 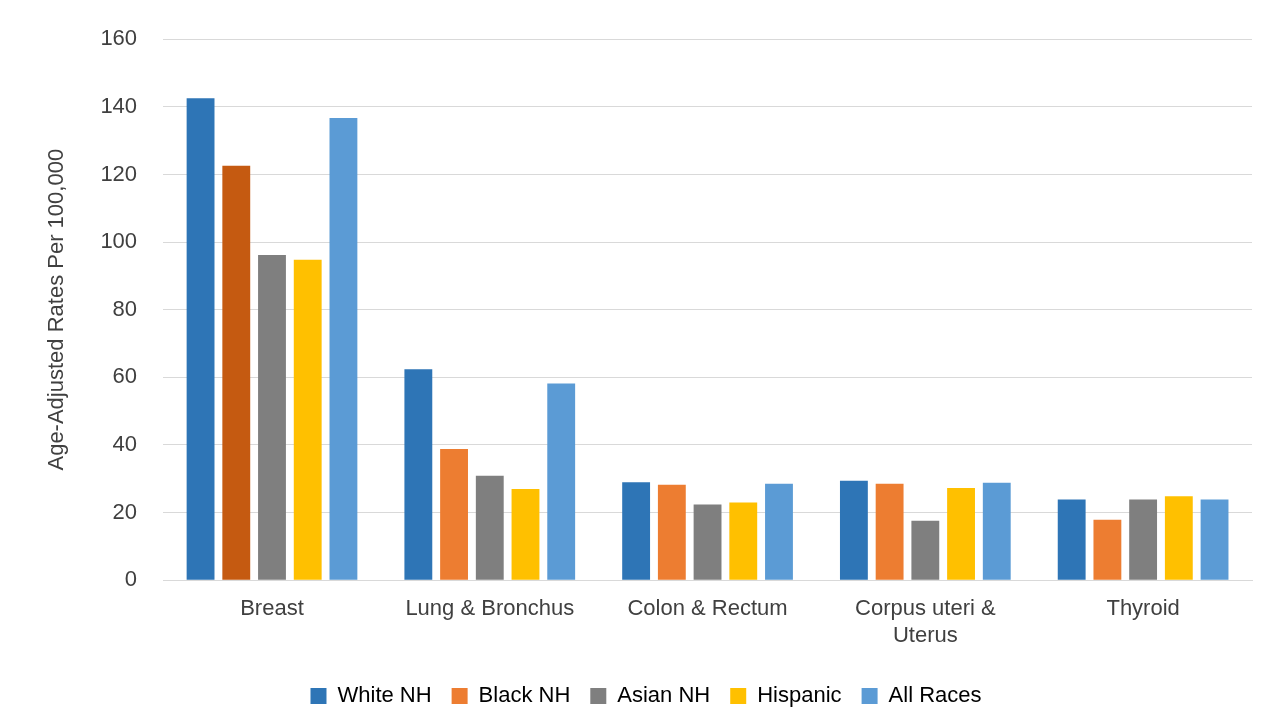 What do you see at coordinates (119, 38) in the screenshot?
I see `y-tick-label: 160` at bounding box center [119, 38].